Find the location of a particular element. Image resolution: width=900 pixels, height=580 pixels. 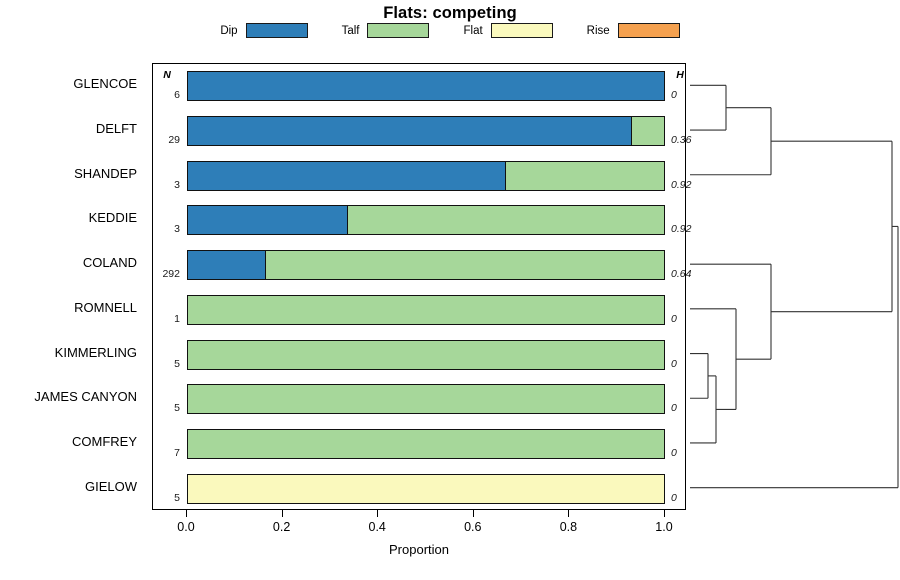

h-value: 0.64 is located at coordinates (681, 274).